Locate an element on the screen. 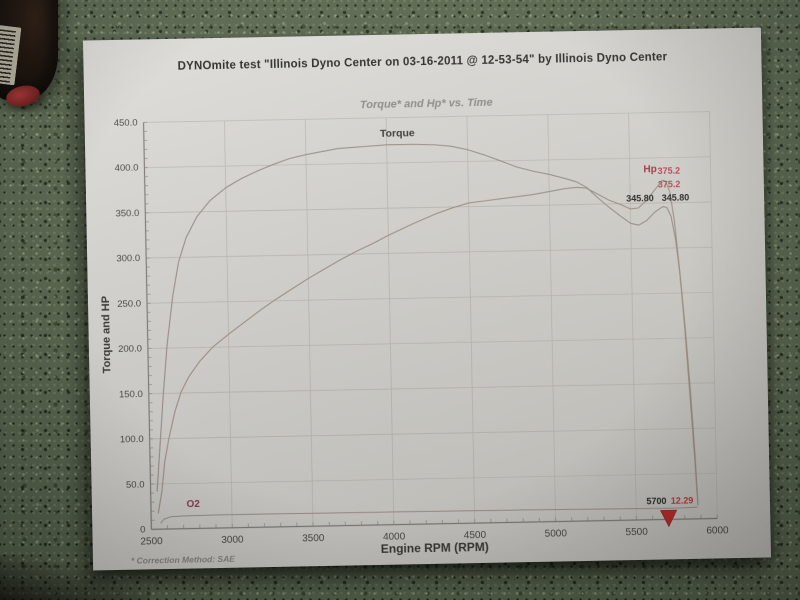 The width and height of the screenshot is (800, 600). svg-text: Hp is located at coordinates (650, 169).